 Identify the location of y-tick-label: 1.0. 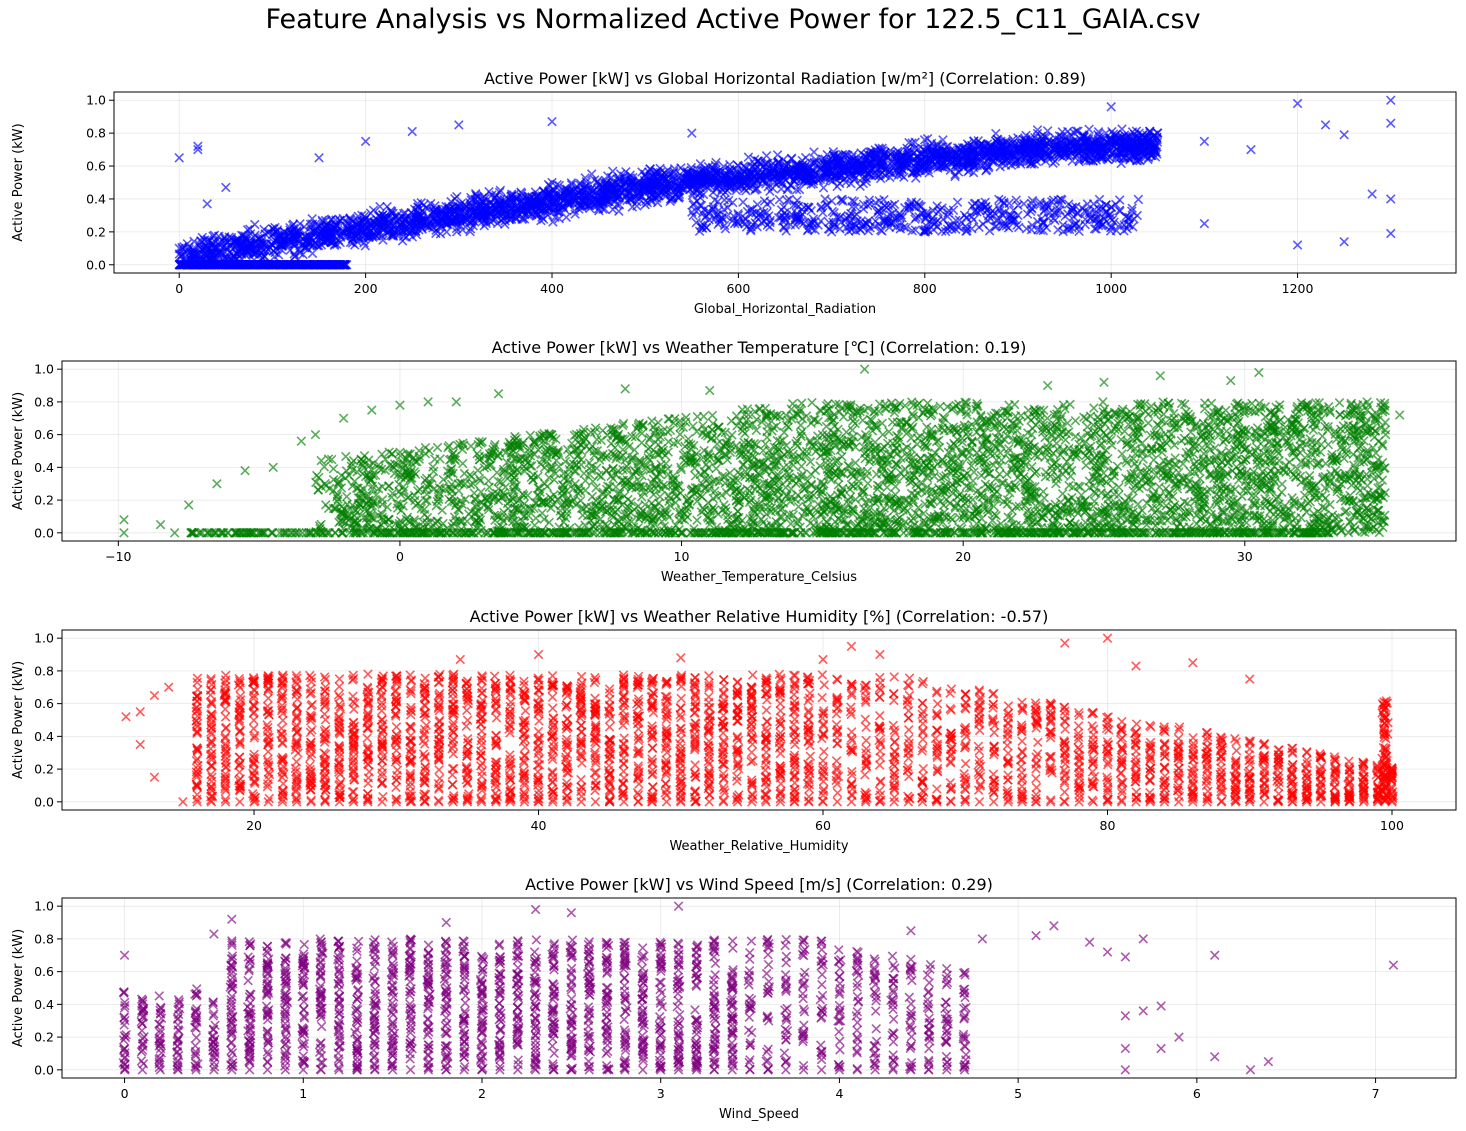
(96, 100).